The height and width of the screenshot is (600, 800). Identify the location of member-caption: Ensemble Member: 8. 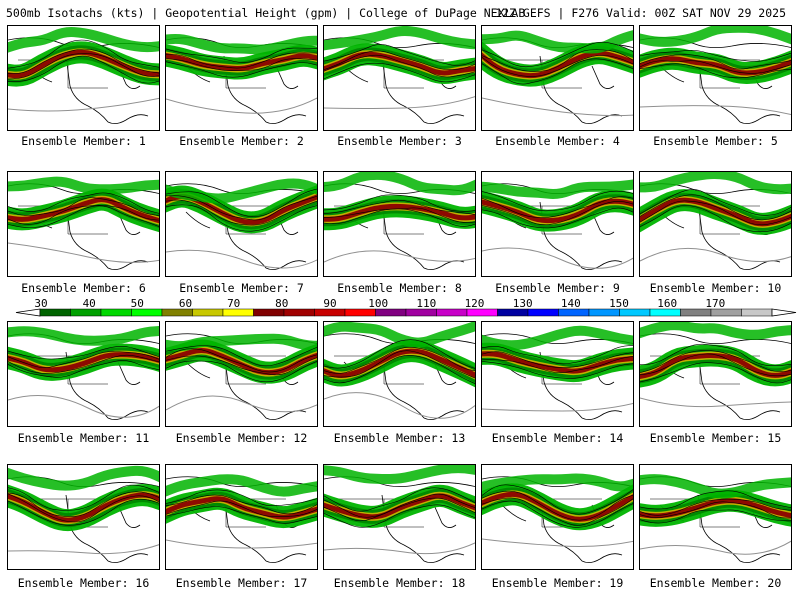
(399, 288).